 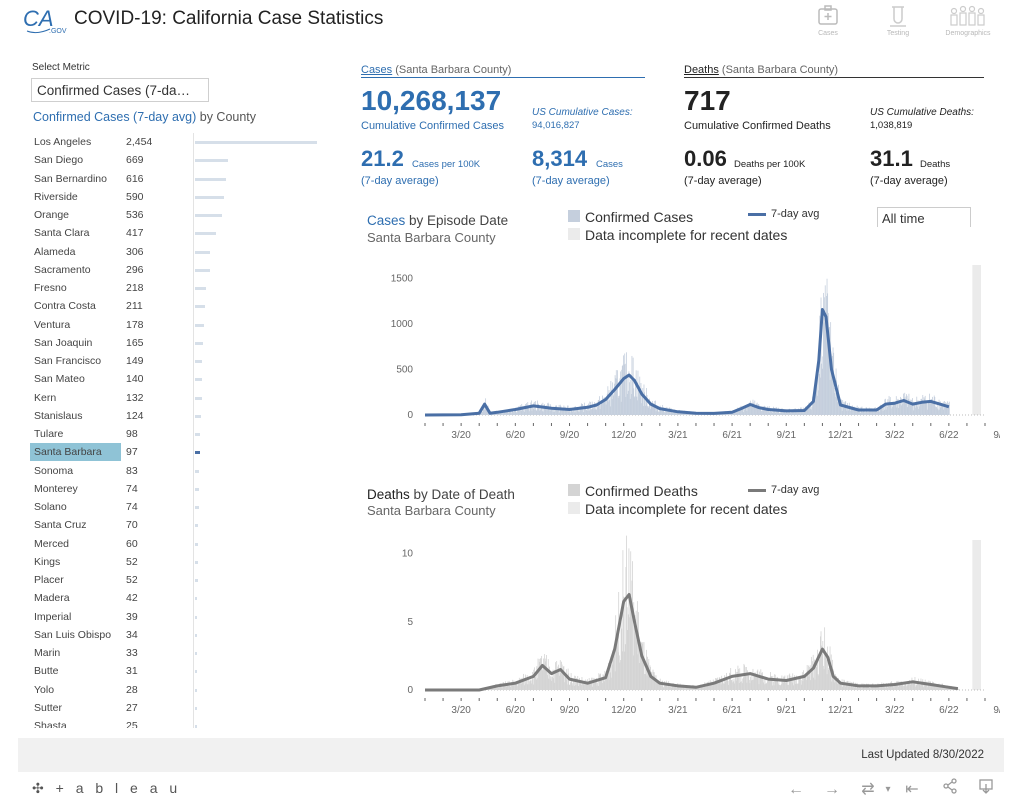 I want to click on county-row: Sutter 27, so click(x=180, y=708).